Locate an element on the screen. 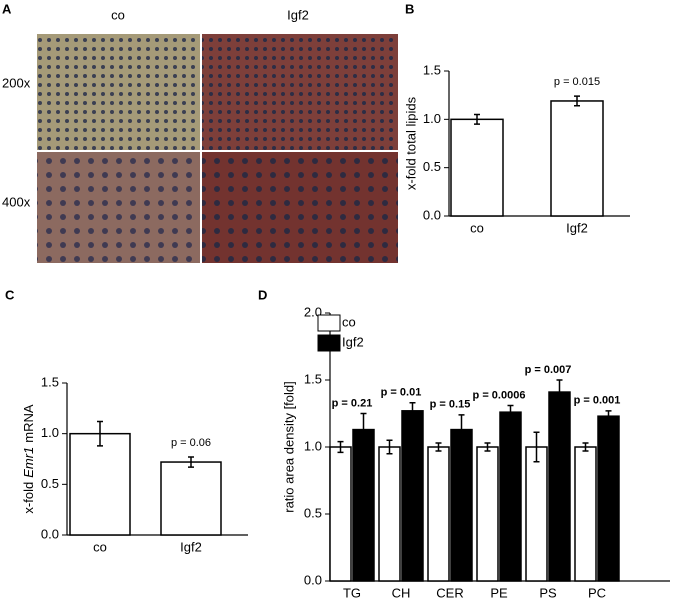 The width and height of the screenshot is (680, 609). row-label: 400x is located at coordinates (16, 201).